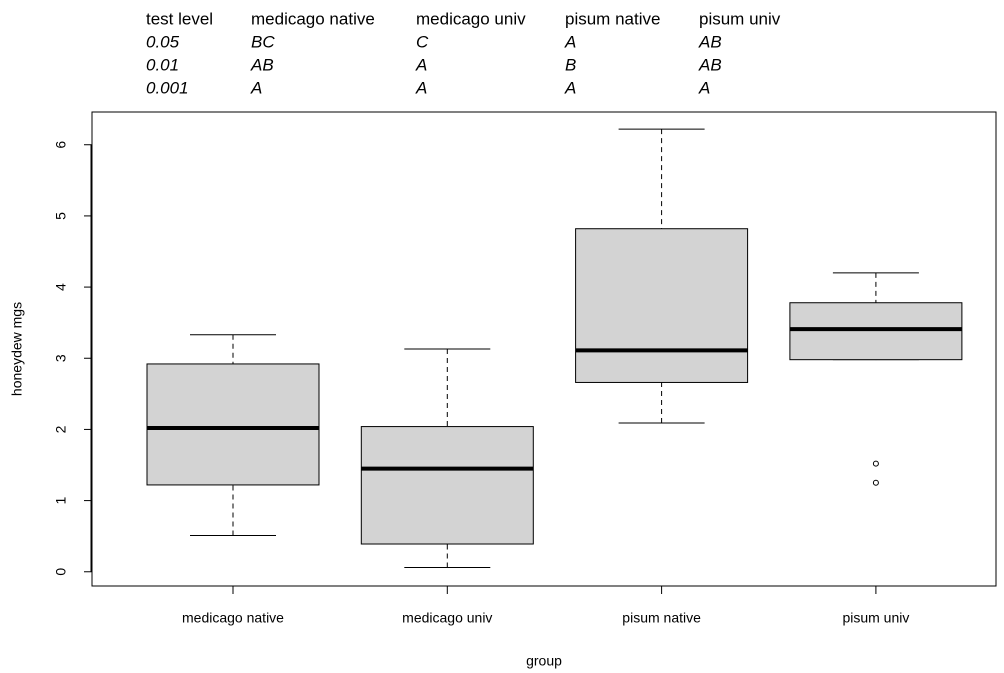 The height and width of the screenshot is (673, 1004). What do you see at coordinates (167, 87) in the screenshot?
I see `table-cell: 0.001` at bounding box center [167, 87].